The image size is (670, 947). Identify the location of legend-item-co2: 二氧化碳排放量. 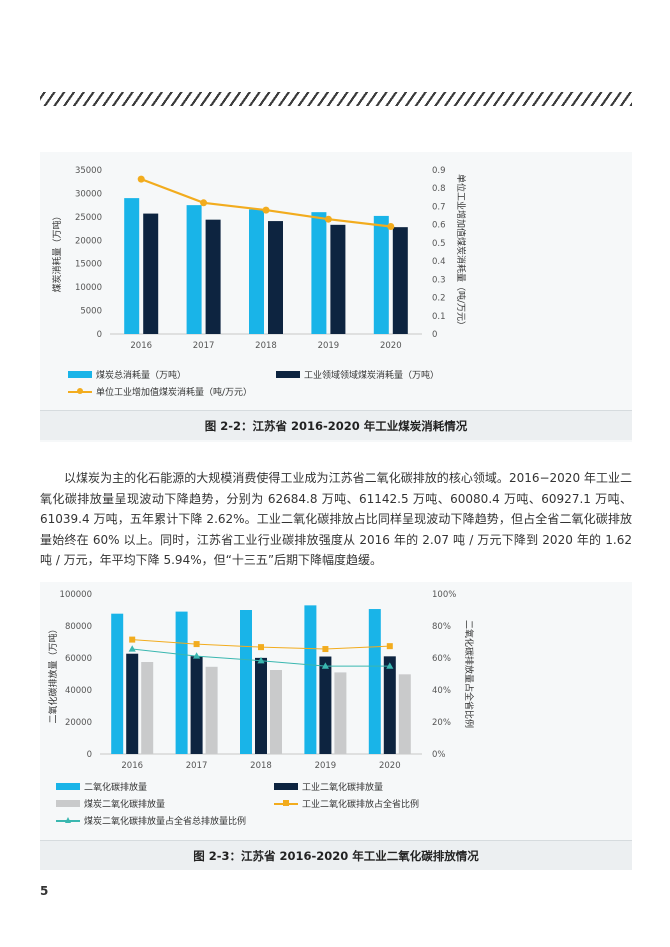
(101, 786).